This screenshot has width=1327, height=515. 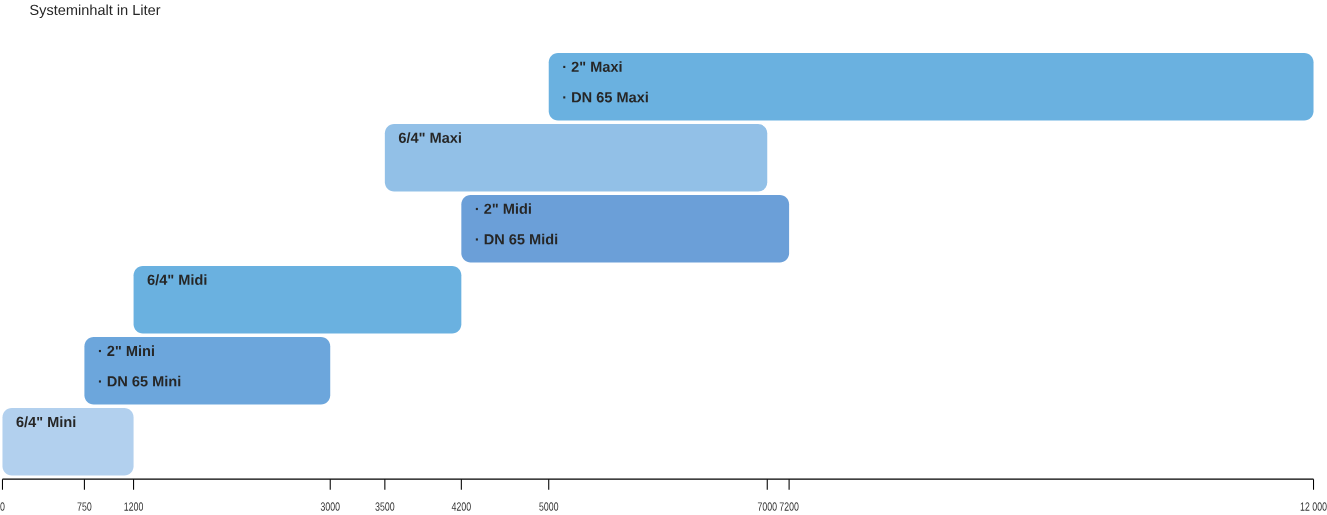 I want to click on y-tick-label: · 2" Mini, so click(x=126, y=350).